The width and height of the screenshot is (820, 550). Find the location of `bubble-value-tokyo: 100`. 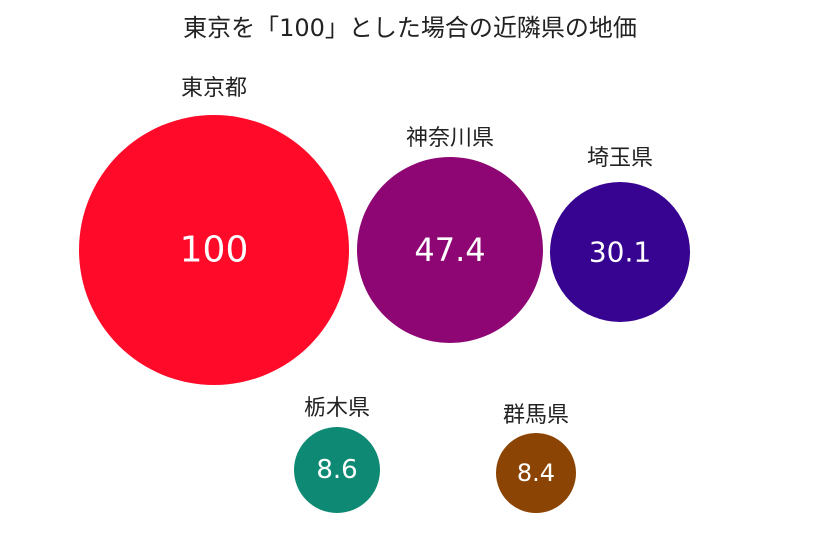

bubble-value-tokyo: 100 is located at coordinates (214, 250).